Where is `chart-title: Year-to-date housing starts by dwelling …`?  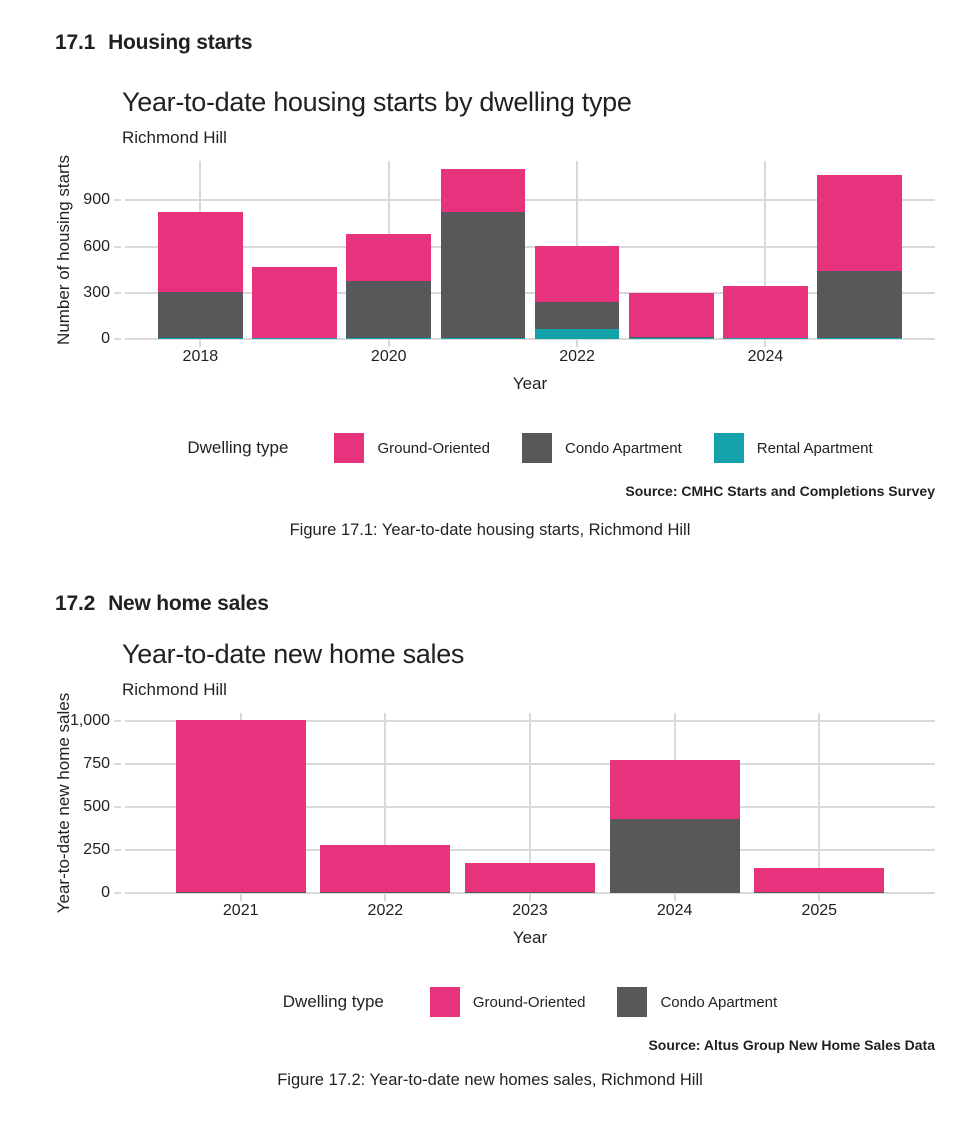
chart-title: Year-to-date housing starts by dwelling … is located at coordinates (377, 102).